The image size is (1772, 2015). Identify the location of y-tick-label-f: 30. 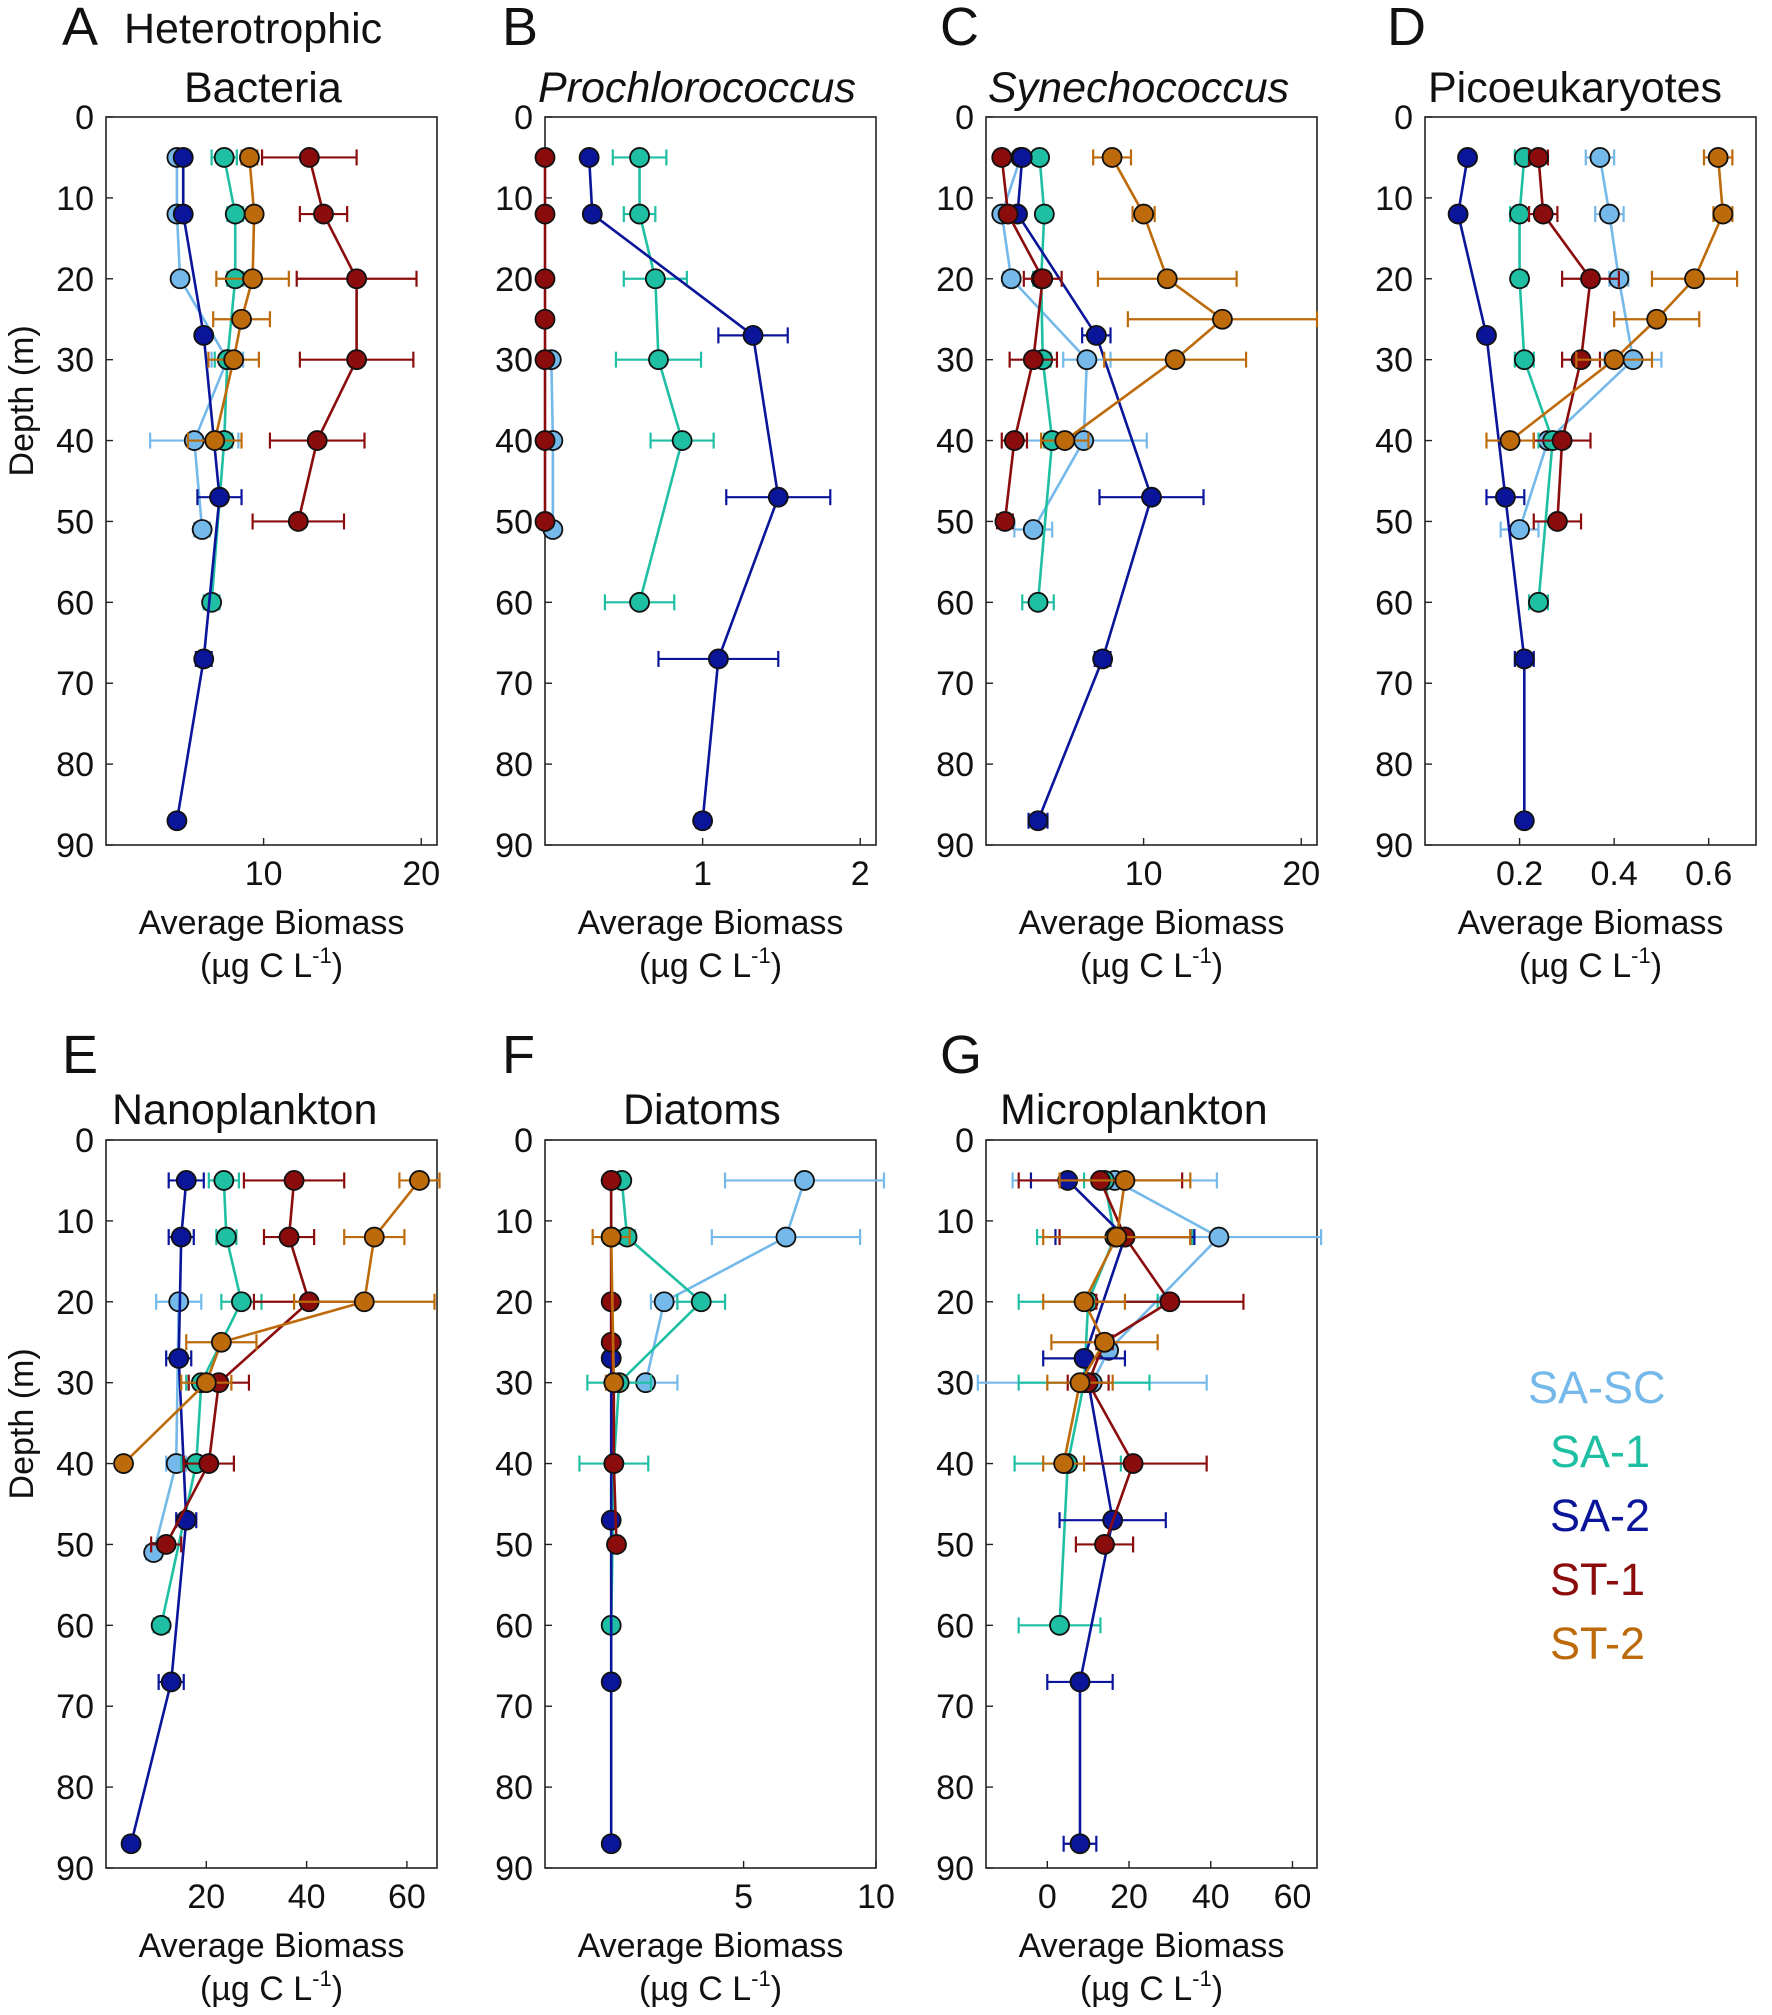
(514, 1384).